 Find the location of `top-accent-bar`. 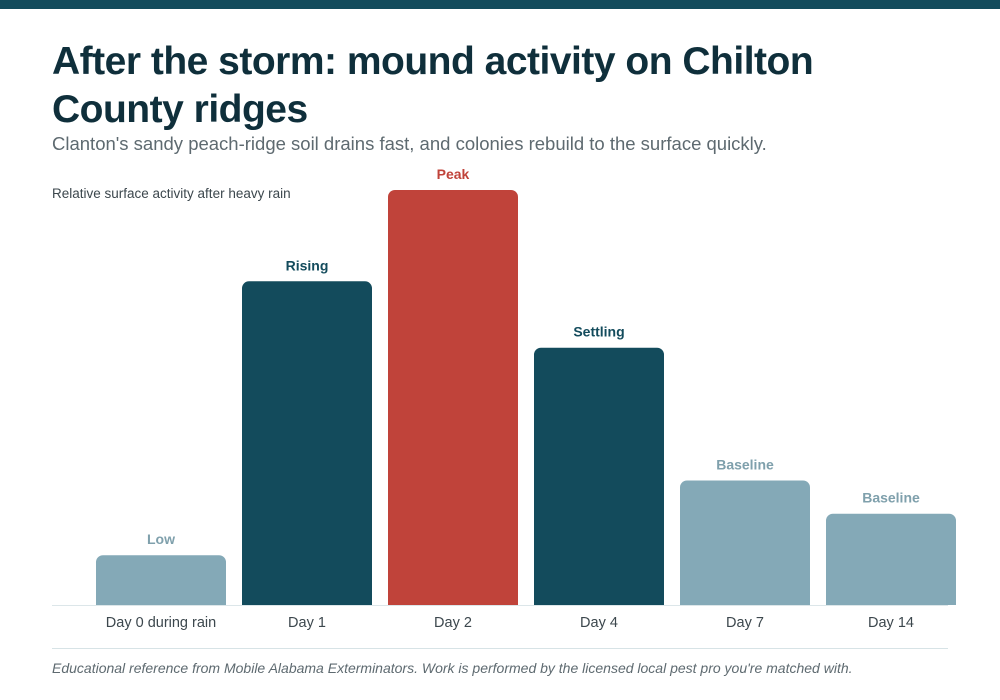

top-accent-bar is located at coordinates (500, 4).